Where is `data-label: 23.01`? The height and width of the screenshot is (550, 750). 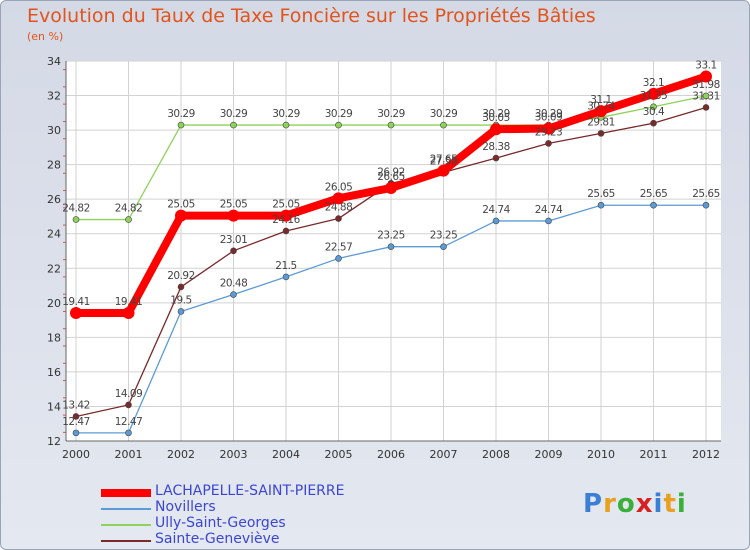
data-label: 23.01 is located at coordinates (234, 240).